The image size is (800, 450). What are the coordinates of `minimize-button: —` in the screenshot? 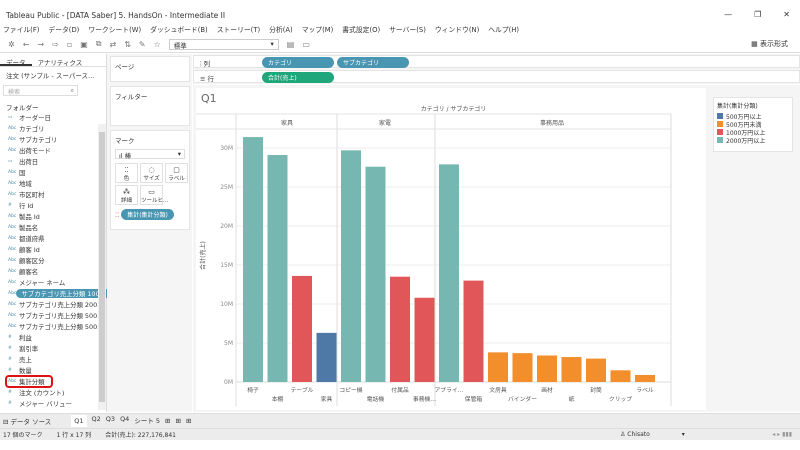 It's located at (728, 14).